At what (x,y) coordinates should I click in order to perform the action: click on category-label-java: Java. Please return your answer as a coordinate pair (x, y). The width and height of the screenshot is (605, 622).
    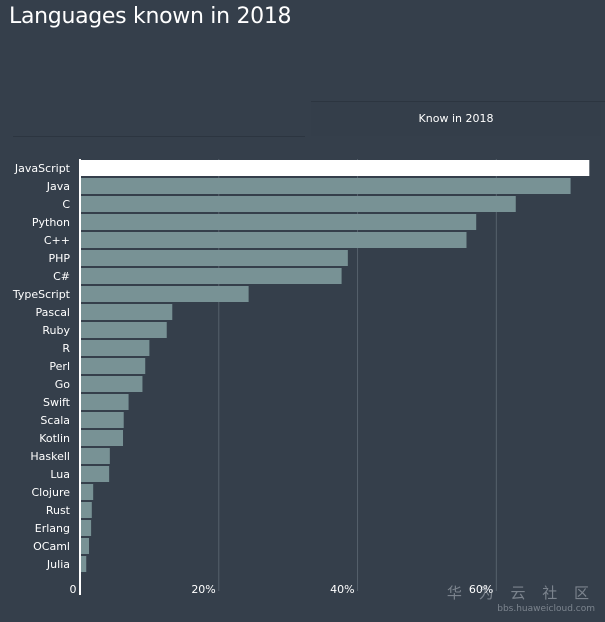
    Looking at the image, I should click on (58, 186).